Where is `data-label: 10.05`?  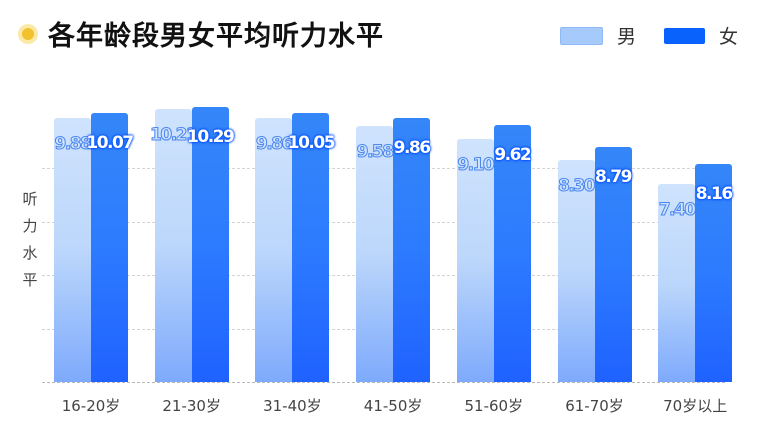
data-label: 10.05 is located at coordinates (311, 143).